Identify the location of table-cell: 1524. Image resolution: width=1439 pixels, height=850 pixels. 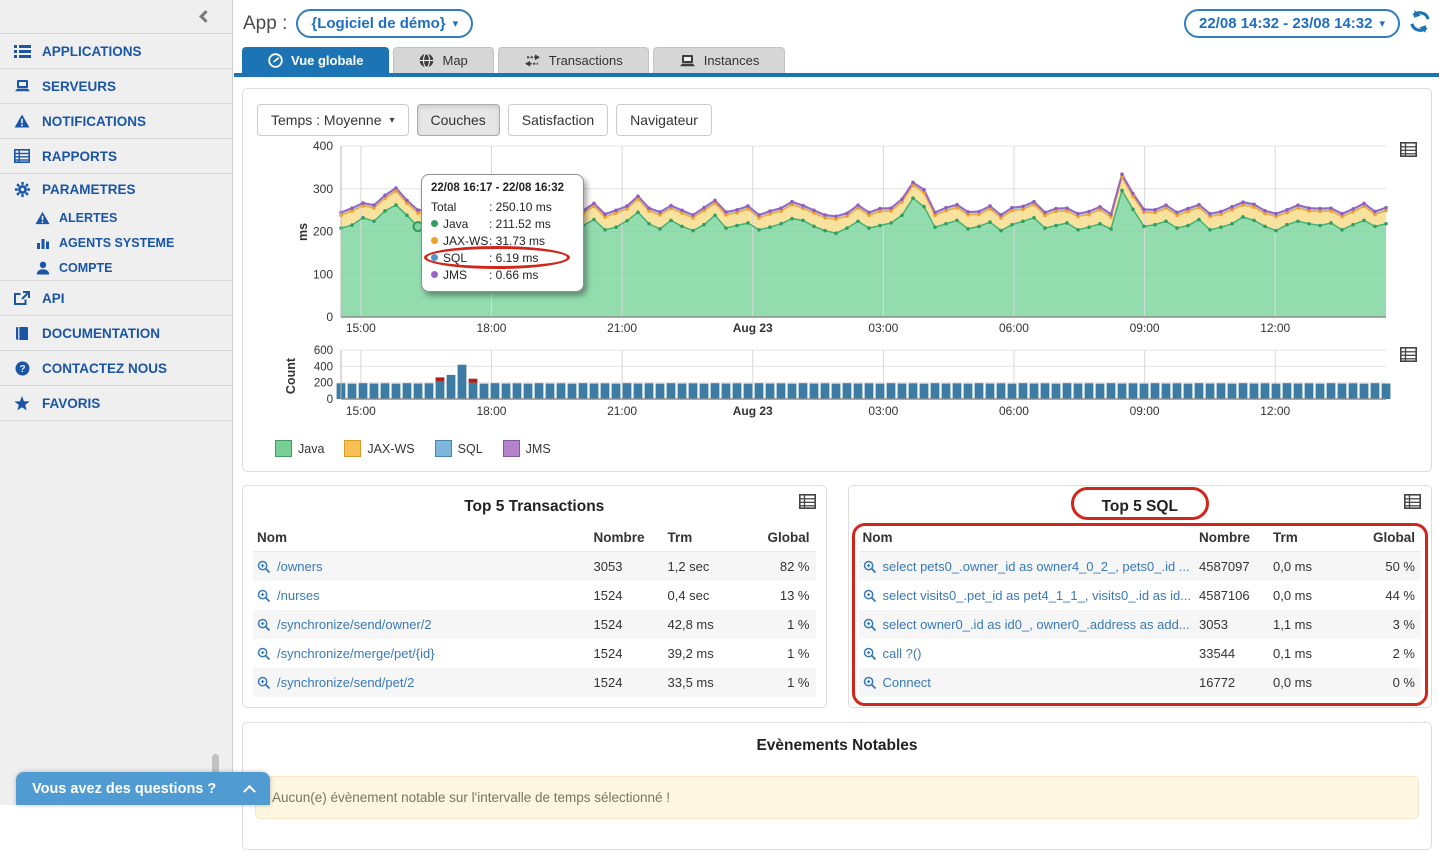
(627, 624).